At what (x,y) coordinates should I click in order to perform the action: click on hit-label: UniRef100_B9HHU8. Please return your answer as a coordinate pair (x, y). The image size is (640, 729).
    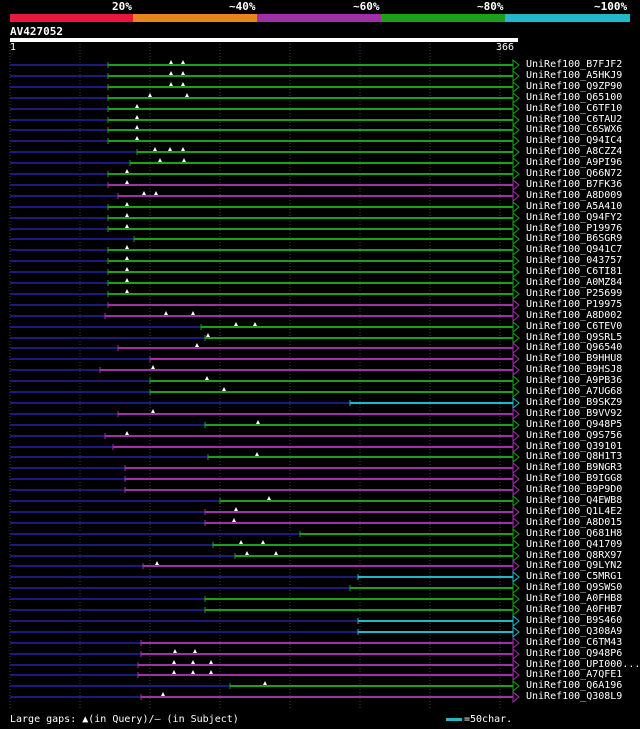
    Looking at the image, I should click on (574, 358).